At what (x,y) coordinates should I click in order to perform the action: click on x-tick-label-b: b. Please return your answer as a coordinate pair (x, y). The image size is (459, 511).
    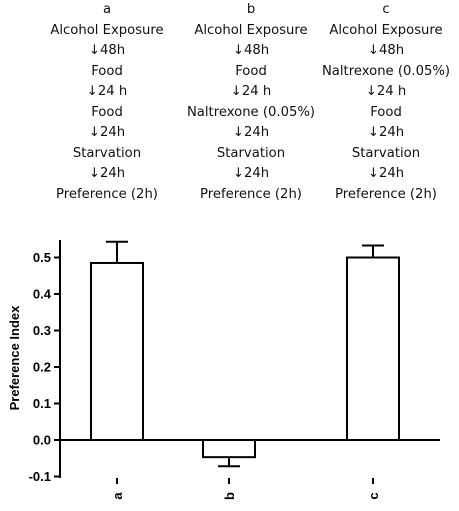
    Looking at the image, I should click on (229, 496).